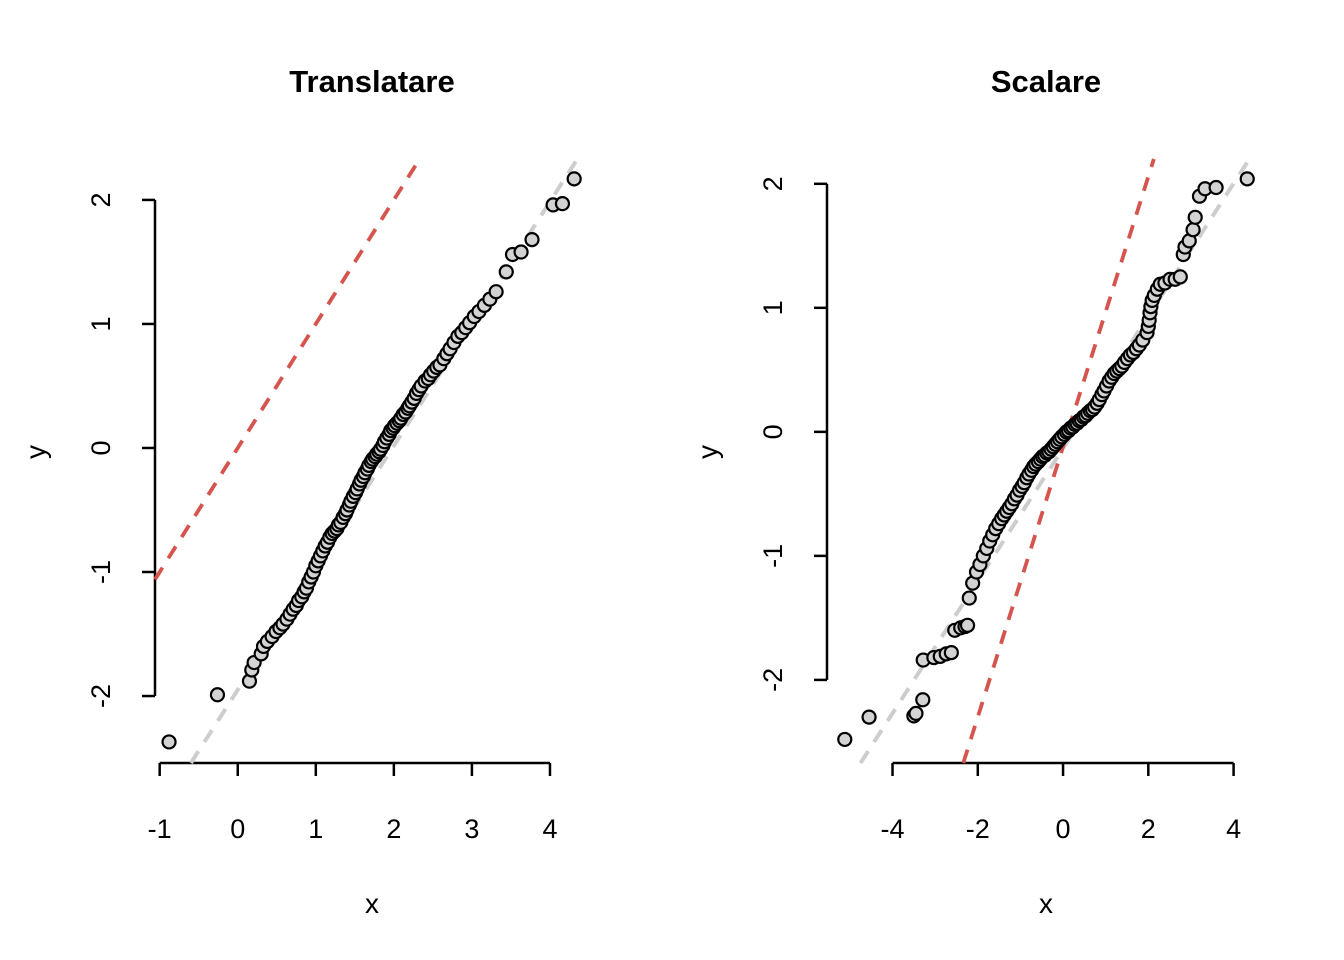  I want to click on panel-title-translatare: Translatare, so click(371, 81).